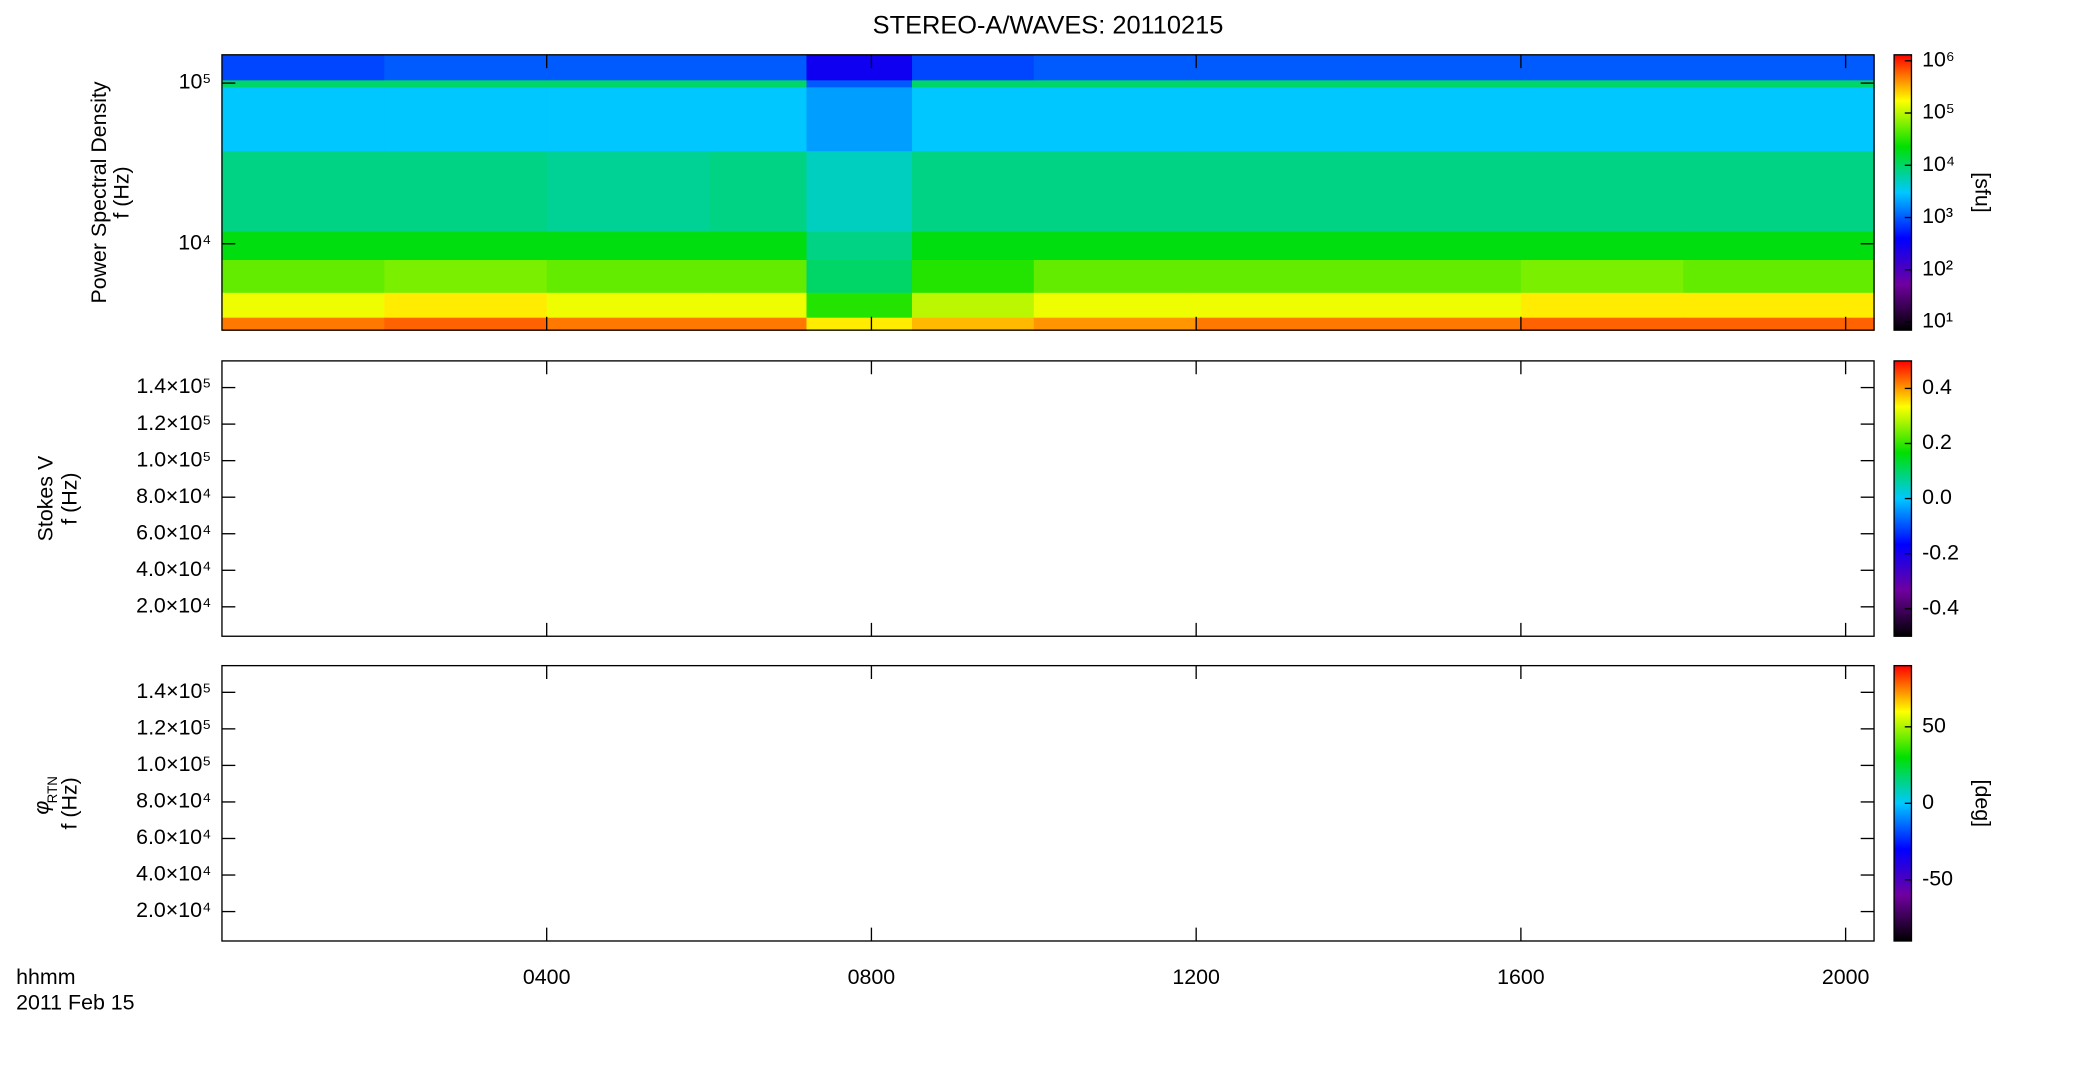 This screenshot has width=2096, height=1080. Describe the element at coordinates (1928, 802) in the screenshot. I see `colorbar-tick-label: 0` at that location.